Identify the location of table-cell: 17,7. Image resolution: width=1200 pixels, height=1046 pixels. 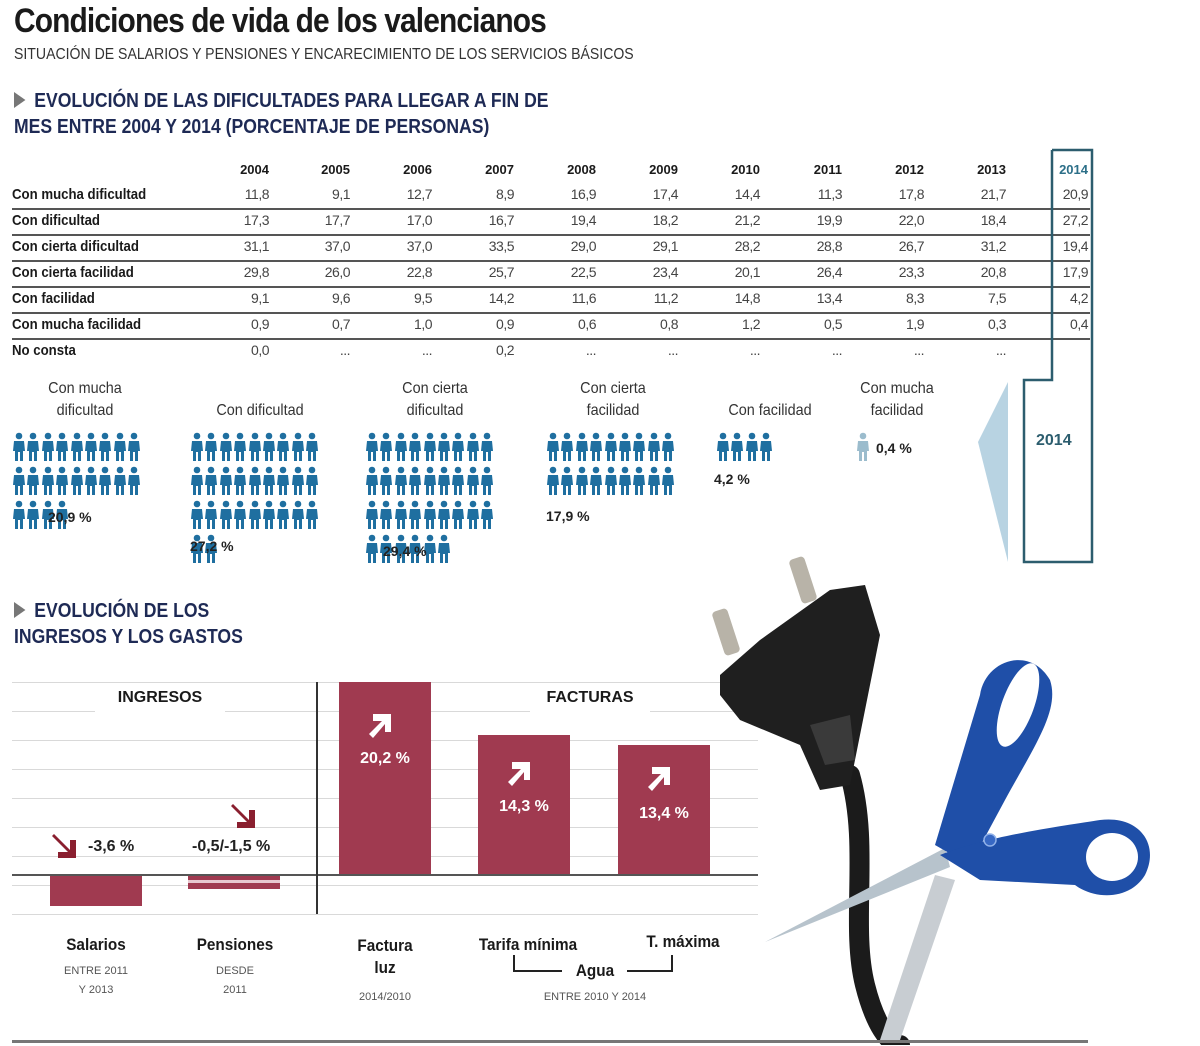
(337, 220).